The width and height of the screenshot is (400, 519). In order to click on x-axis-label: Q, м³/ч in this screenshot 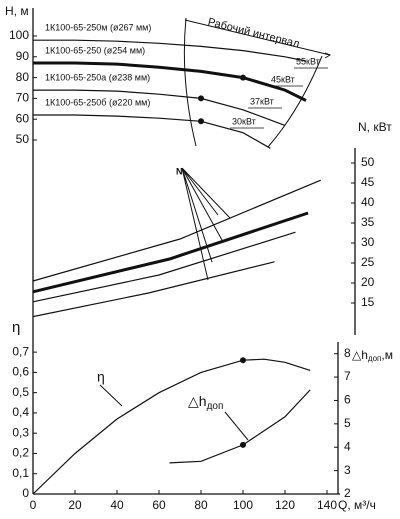, I will do `click(357, 505)`.